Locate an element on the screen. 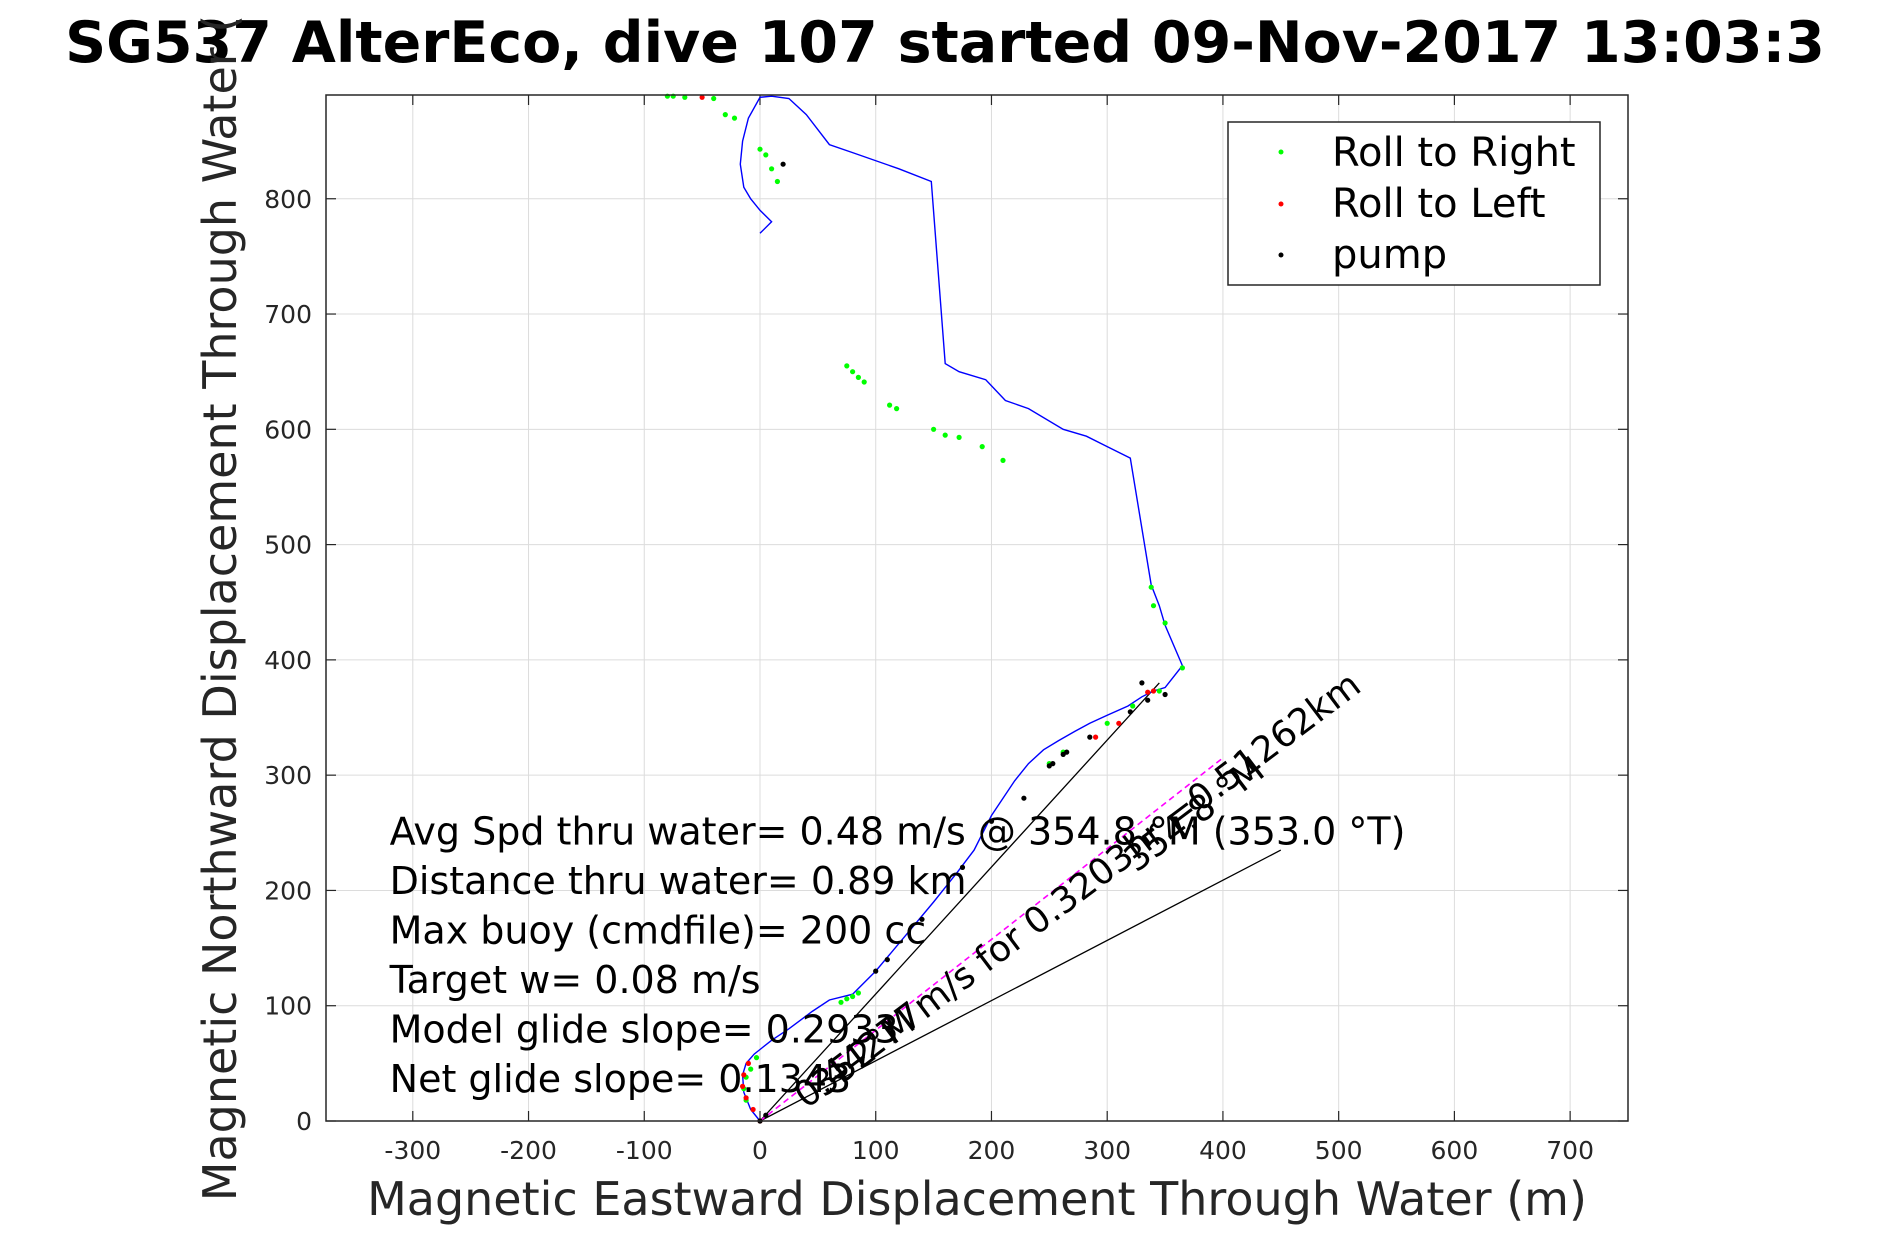 The width and height of the screenshot is (1890, 1260). legend-marker-roll-right is located at coordinates (1281, 152).